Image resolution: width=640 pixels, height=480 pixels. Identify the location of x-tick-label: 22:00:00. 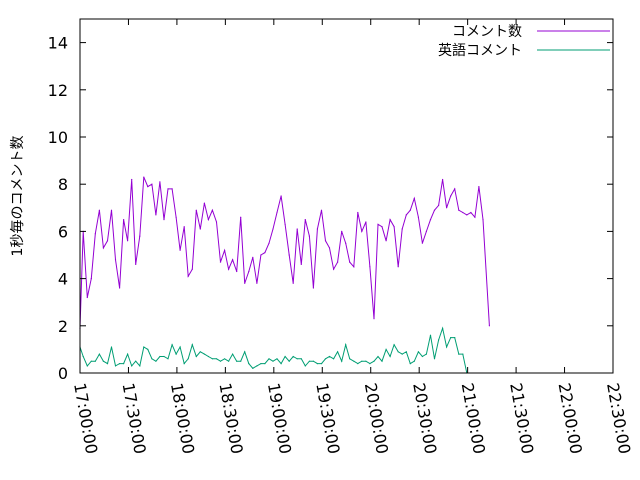
(570, 418).